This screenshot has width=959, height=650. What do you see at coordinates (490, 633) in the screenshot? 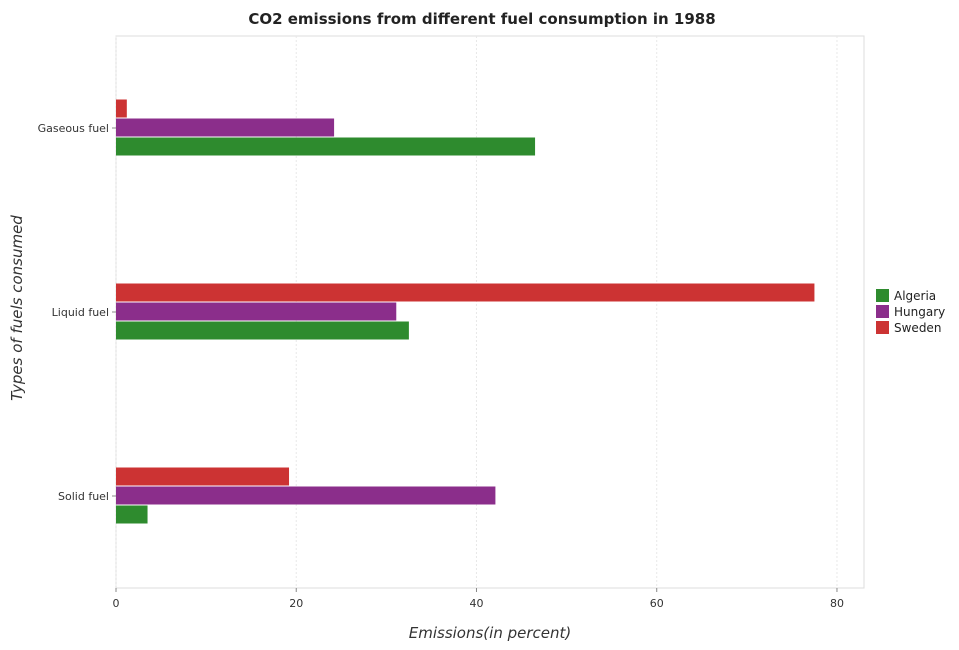
I see `x-axis-label: Emissions(in percent)` at bounding box center [490, 633].